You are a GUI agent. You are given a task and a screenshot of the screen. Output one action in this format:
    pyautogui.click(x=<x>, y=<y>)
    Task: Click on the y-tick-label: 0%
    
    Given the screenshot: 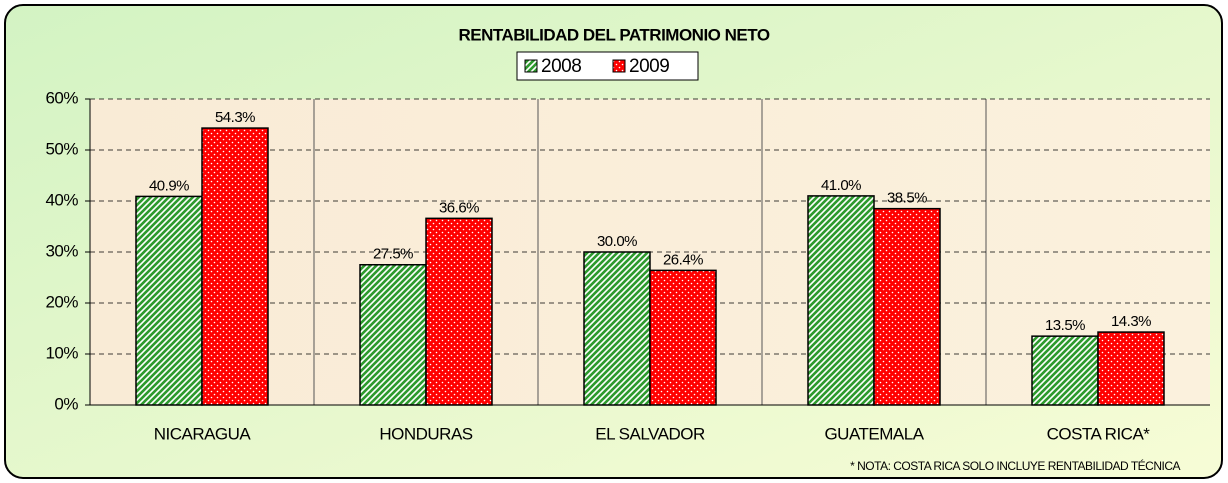 What is the action you would take?
    pyautogui.click(x=66, y=403)
    